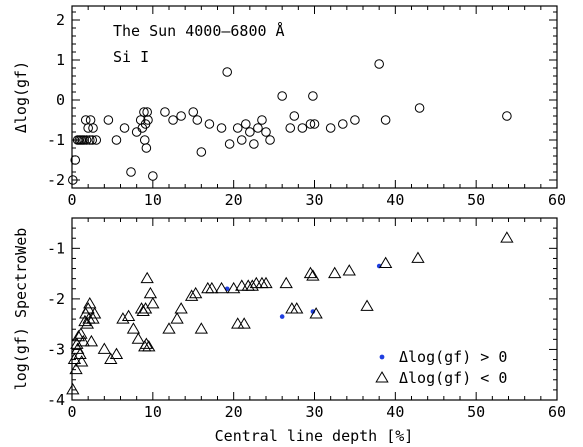 This screenshot has width=583, height=447. What do you see at coordinates (60, 100) in the screenshot?
I see `top-ytick-label: 0` at bounding box center [60, 100].